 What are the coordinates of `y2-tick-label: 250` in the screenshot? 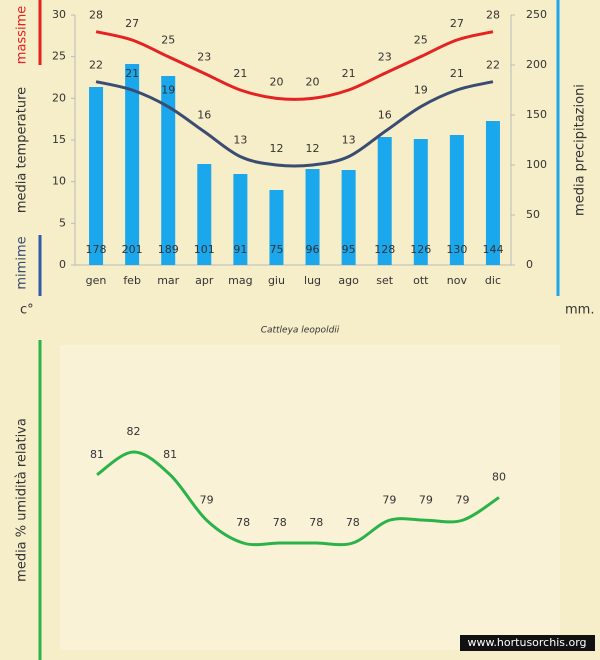 It's located at (536, 14).